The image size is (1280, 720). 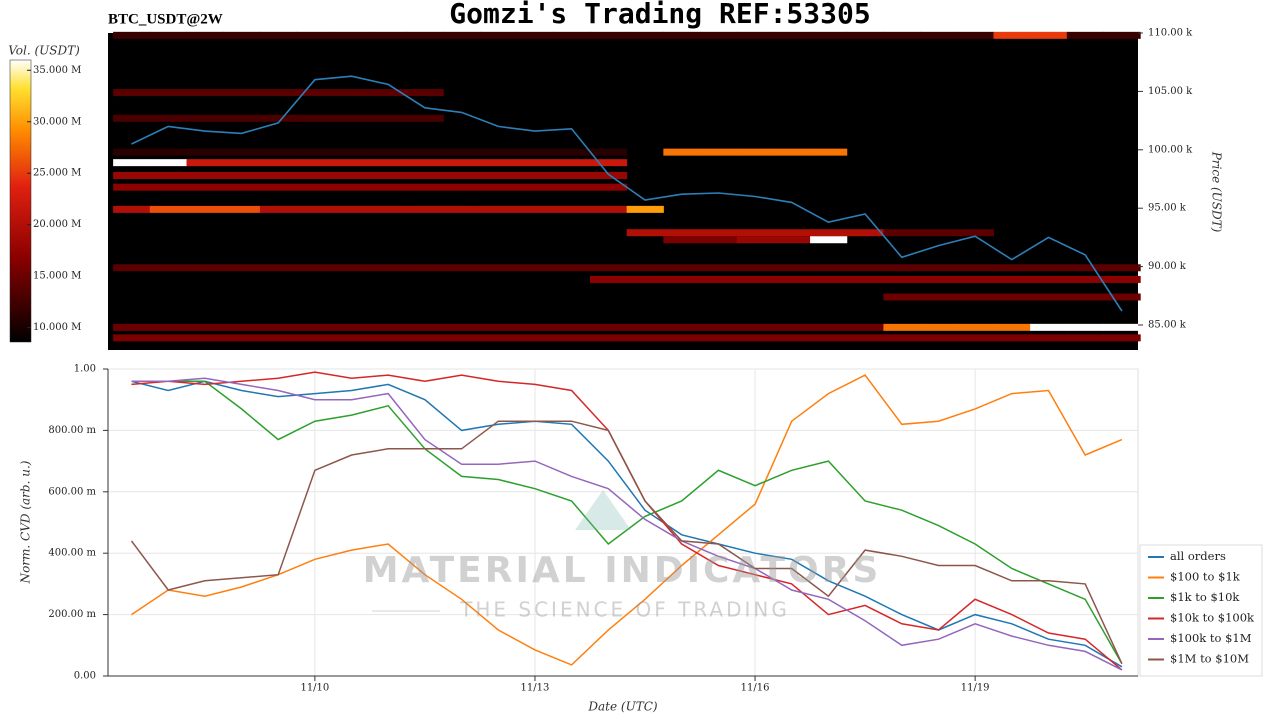 I want to click on y-axis-label: Price (USDT), so click(x=1217, y=192).